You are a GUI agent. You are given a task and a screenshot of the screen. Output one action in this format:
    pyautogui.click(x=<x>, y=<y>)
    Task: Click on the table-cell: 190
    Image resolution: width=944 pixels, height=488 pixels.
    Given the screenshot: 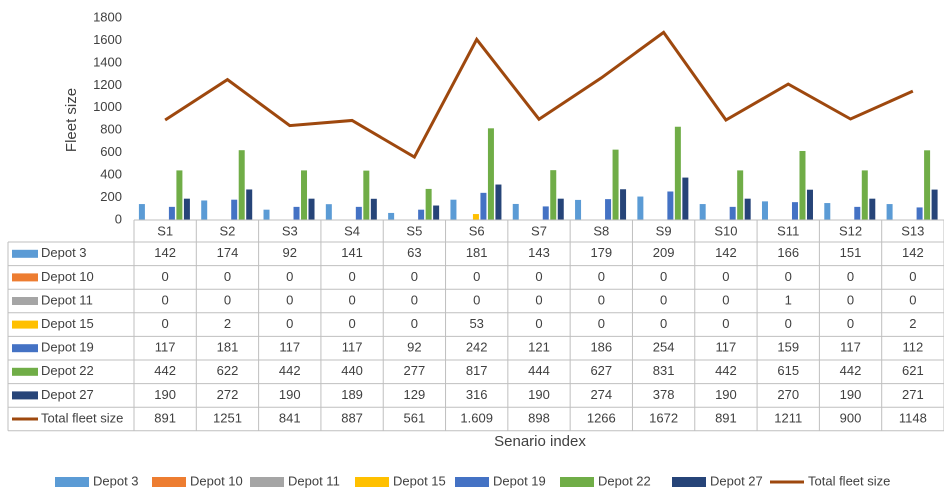 What is the action you would take?
    pyautogui.click(x=539, y=394)
    